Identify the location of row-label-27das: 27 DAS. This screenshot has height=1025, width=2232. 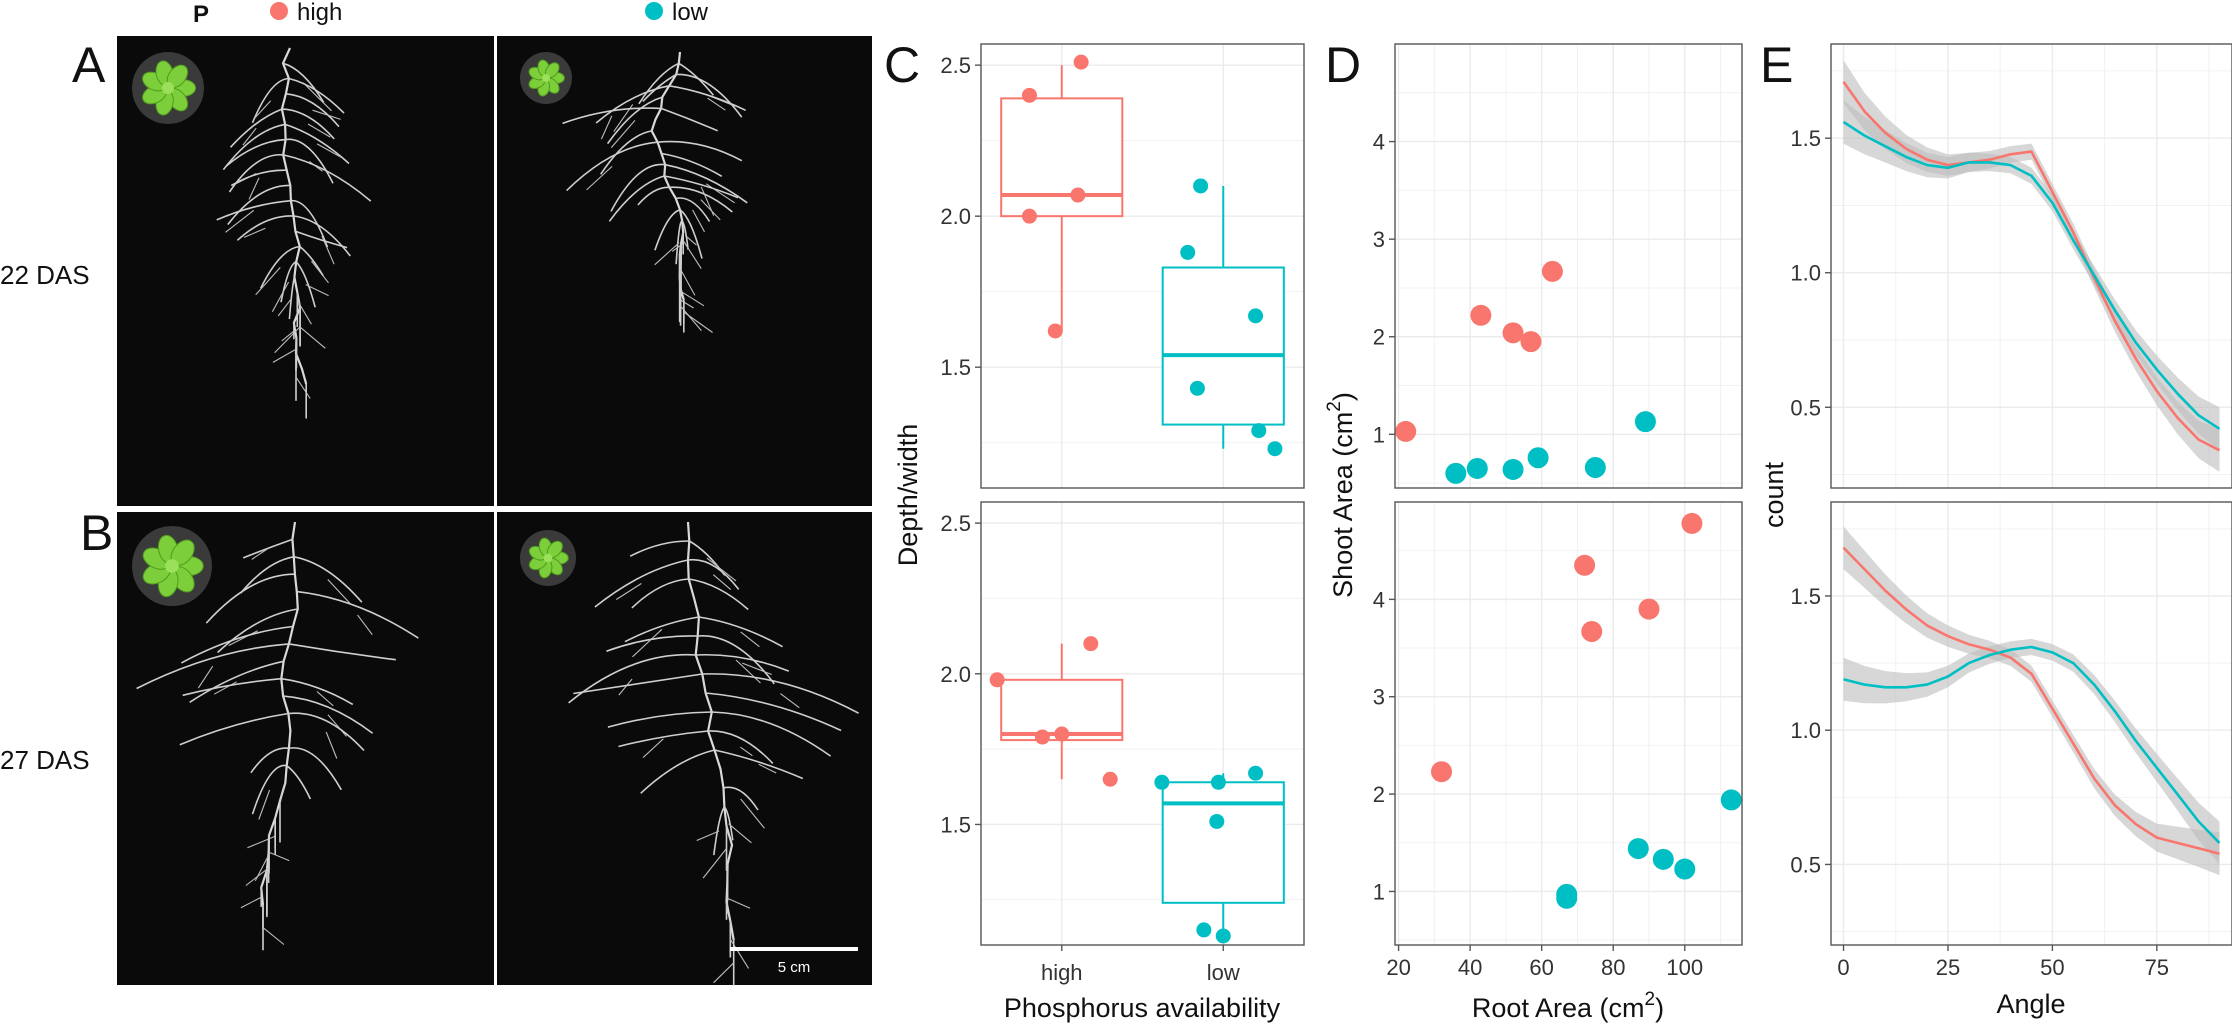
(45, 760).